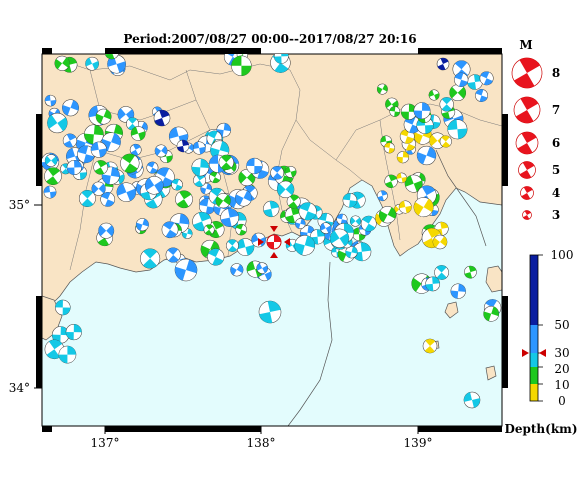 This screenshot has height=500, width=580. What do you see at coordinates (561, 369) in the screenshot?
I see `depth-label: 20` at bounding box center [561, 369].